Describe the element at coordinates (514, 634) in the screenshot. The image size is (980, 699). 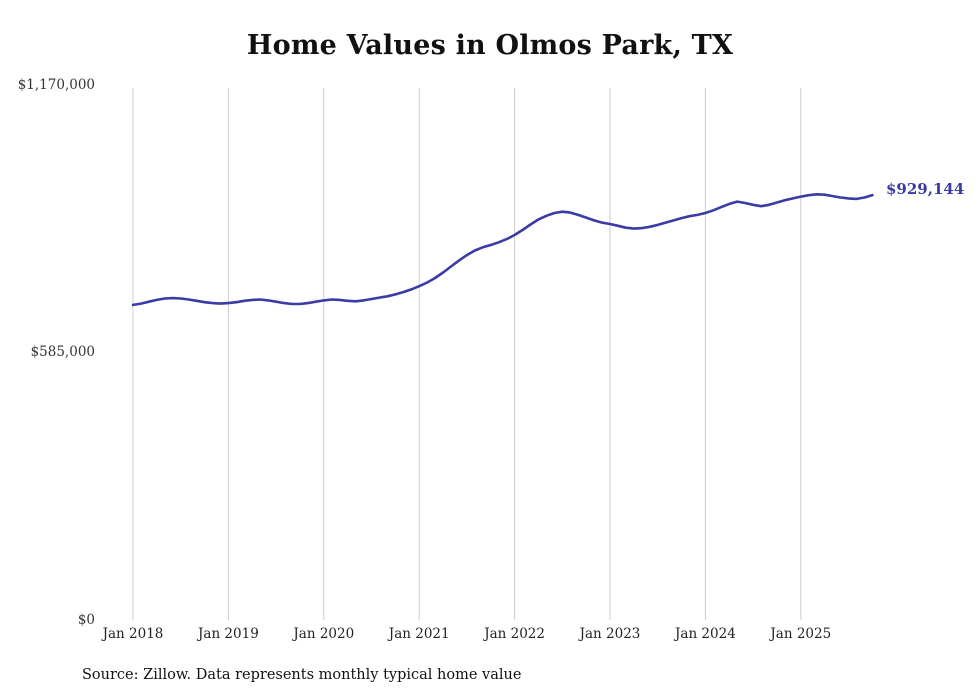
I see `x-axis-tick-2022: Jan 2022` at that location.